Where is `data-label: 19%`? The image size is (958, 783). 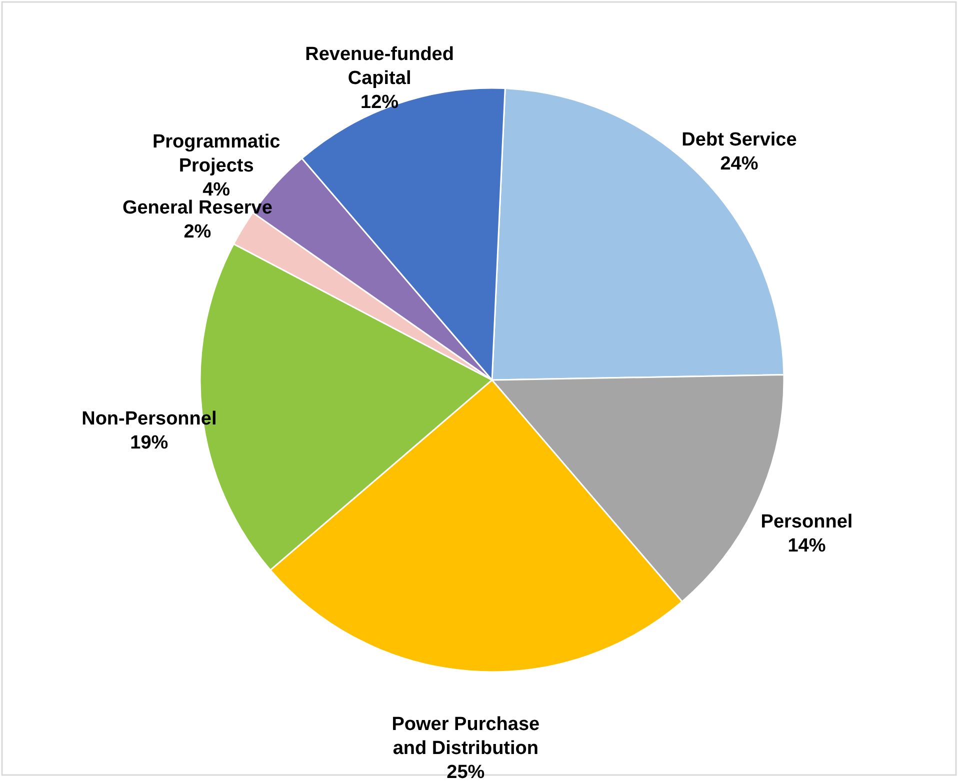 data-label: 19% is located at coordinates (149, 443).